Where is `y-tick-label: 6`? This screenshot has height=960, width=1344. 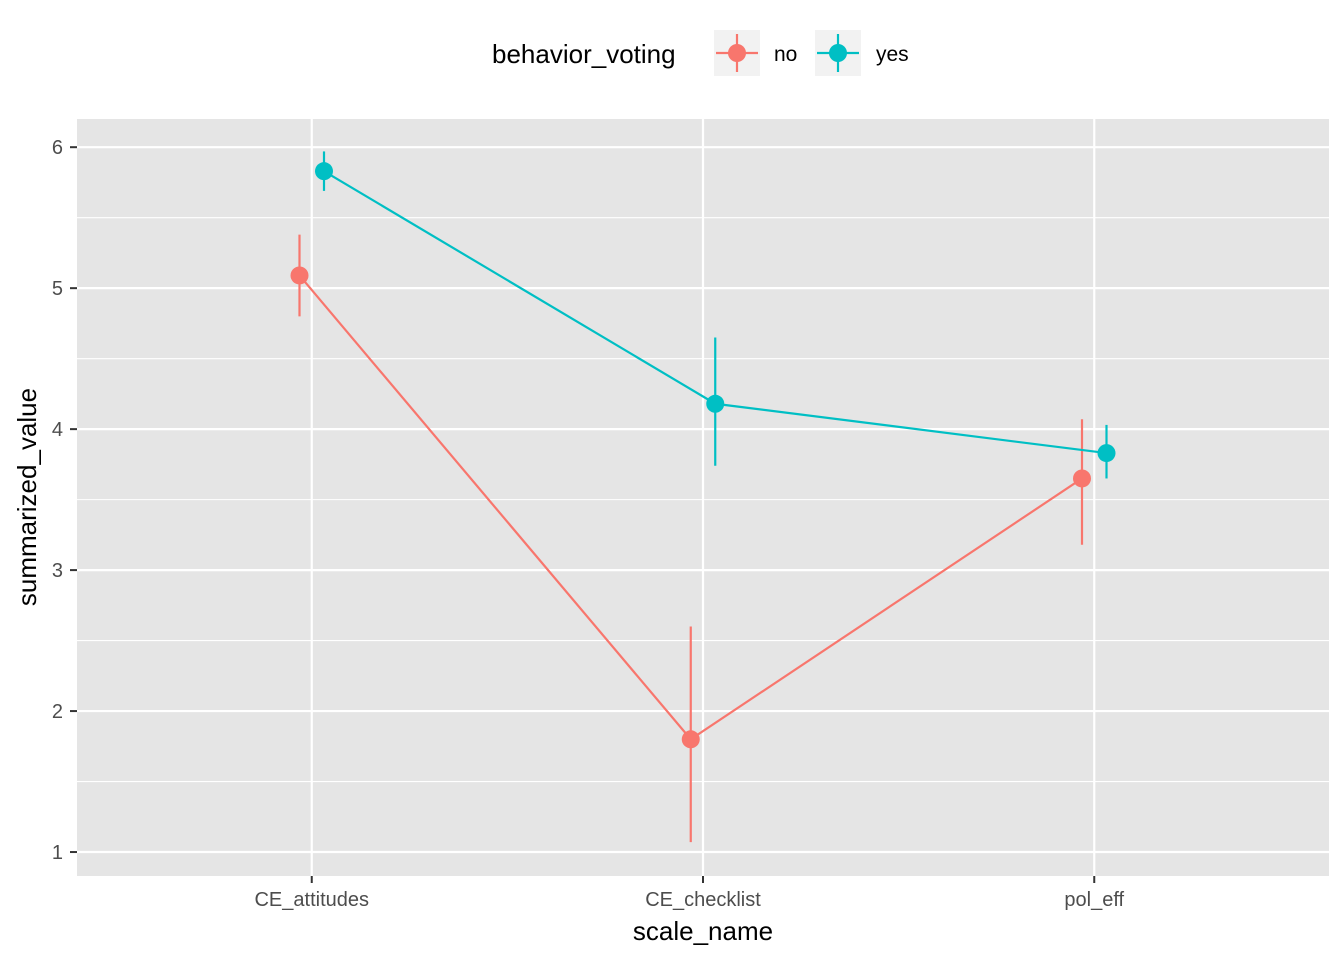 y-tick-label: 6 is located at coordinates (57, 148).